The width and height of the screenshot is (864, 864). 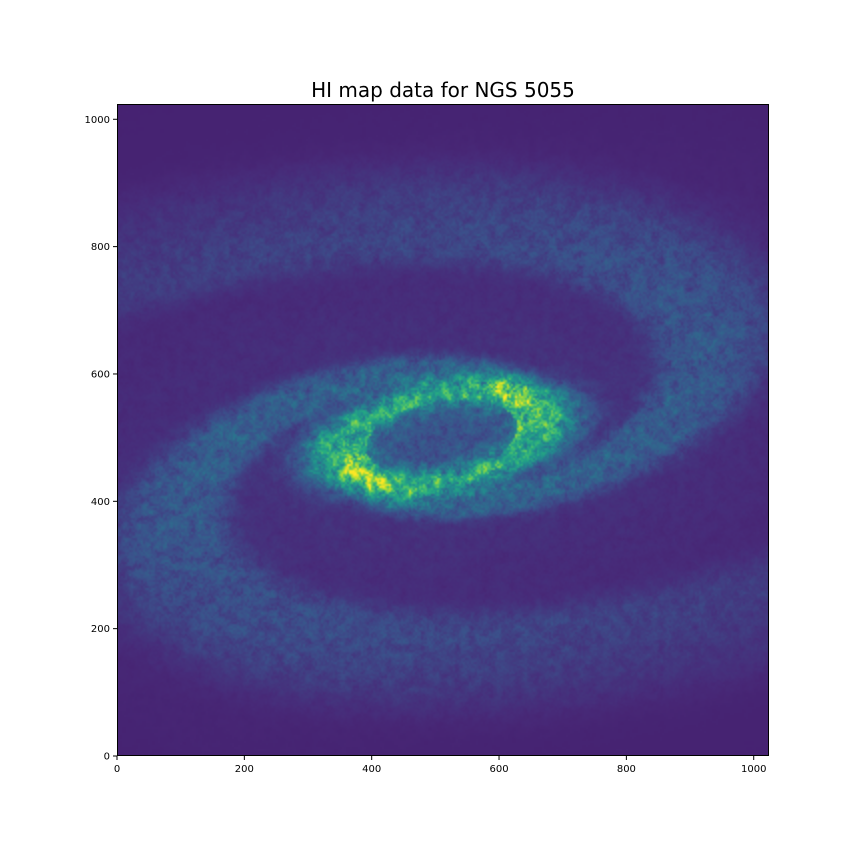 I want to click on y-tick-label: 800, so click(x=100, y=247).